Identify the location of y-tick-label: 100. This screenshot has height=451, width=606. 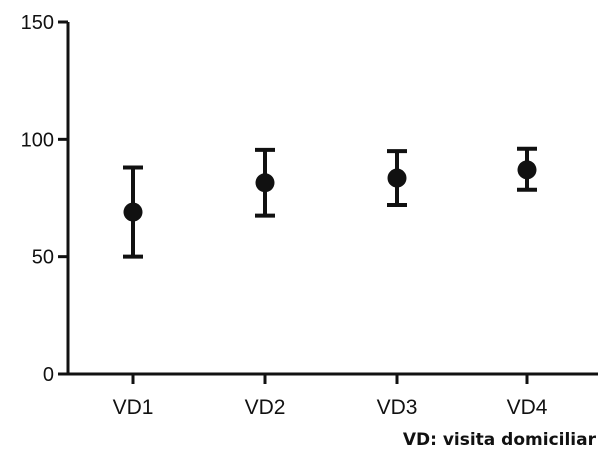
(37, 140).